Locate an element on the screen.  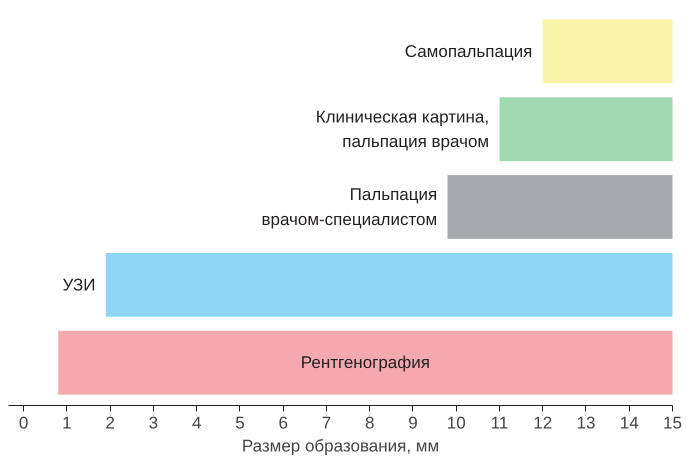
x-tick-label: 7 is located at coordinates (327, 423).